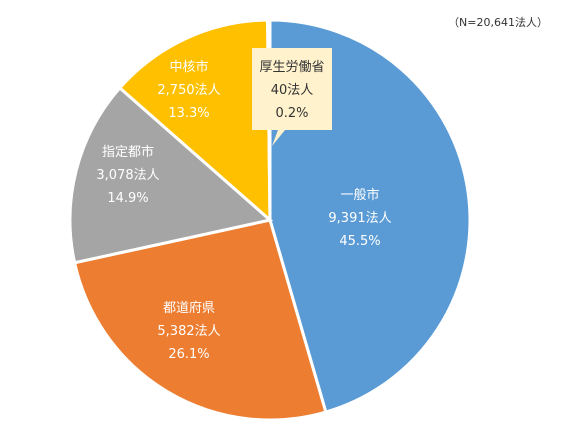  What do you see at coordinates (189, 308) in the screenshot?
I see `label-todofuken-name: 都道府県` at bounding box center [189, 308].